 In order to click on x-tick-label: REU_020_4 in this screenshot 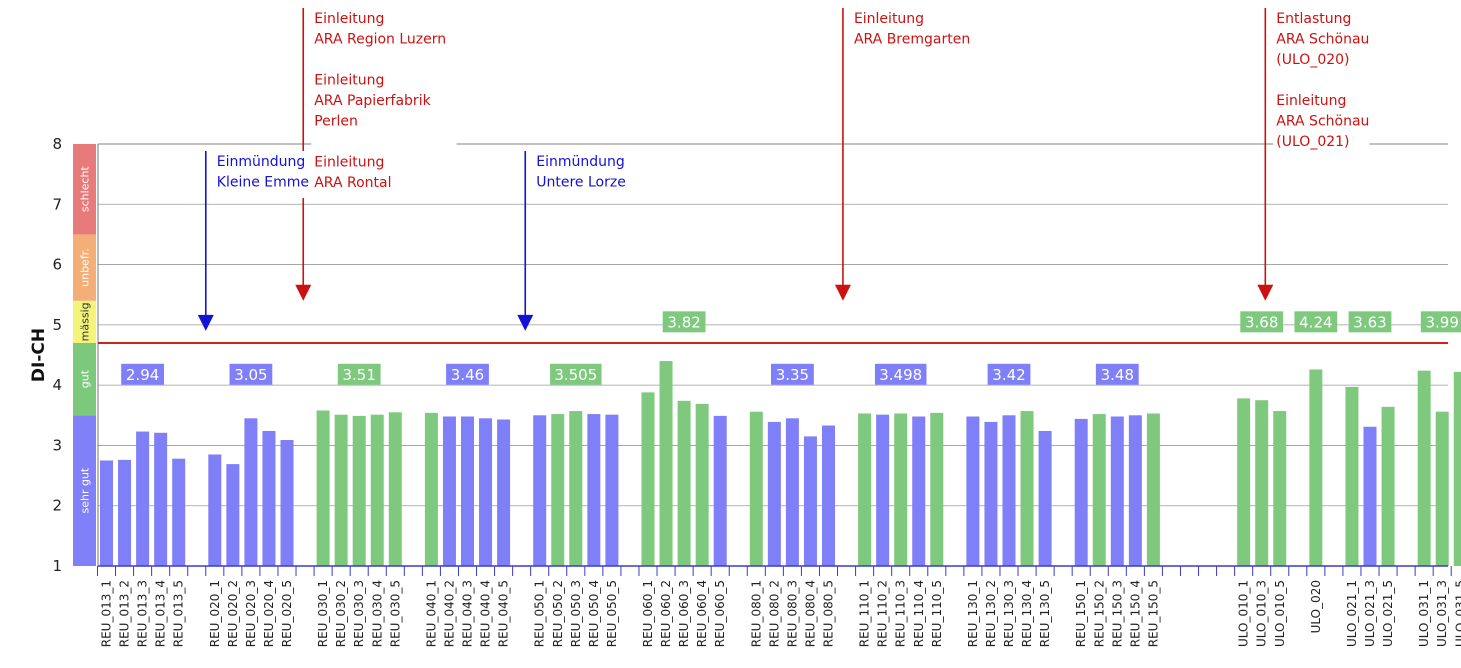, I will do `click(269, 613)`.